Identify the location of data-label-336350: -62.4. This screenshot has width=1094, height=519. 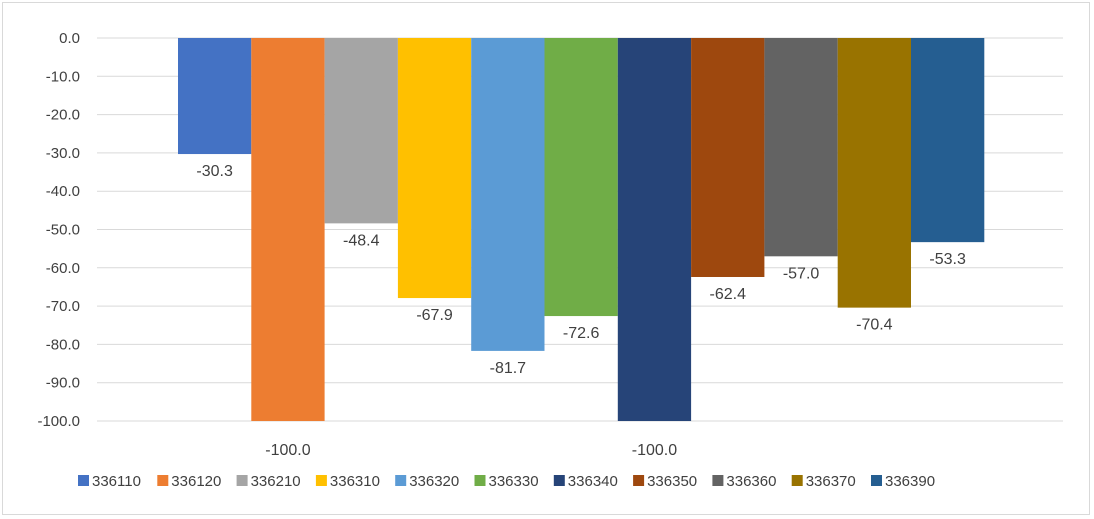
(728, 294).